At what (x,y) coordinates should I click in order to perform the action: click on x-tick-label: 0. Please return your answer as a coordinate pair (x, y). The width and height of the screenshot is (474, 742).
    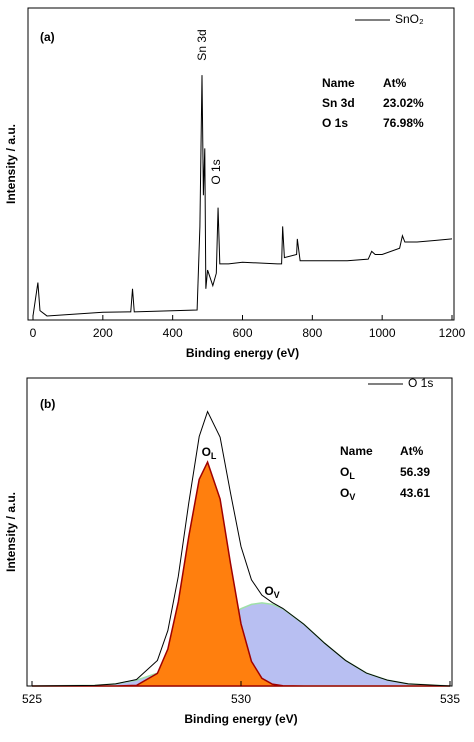
    Looking at the image, I should click on (33, 333).